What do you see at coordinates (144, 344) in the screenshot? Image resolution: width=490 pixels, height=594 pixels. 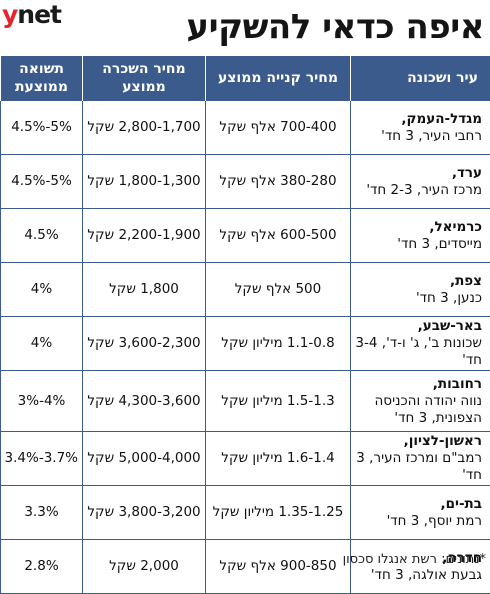 I see `rent-price-cell: 3,600-2,300 שקל` at bounding box center [144, 344].